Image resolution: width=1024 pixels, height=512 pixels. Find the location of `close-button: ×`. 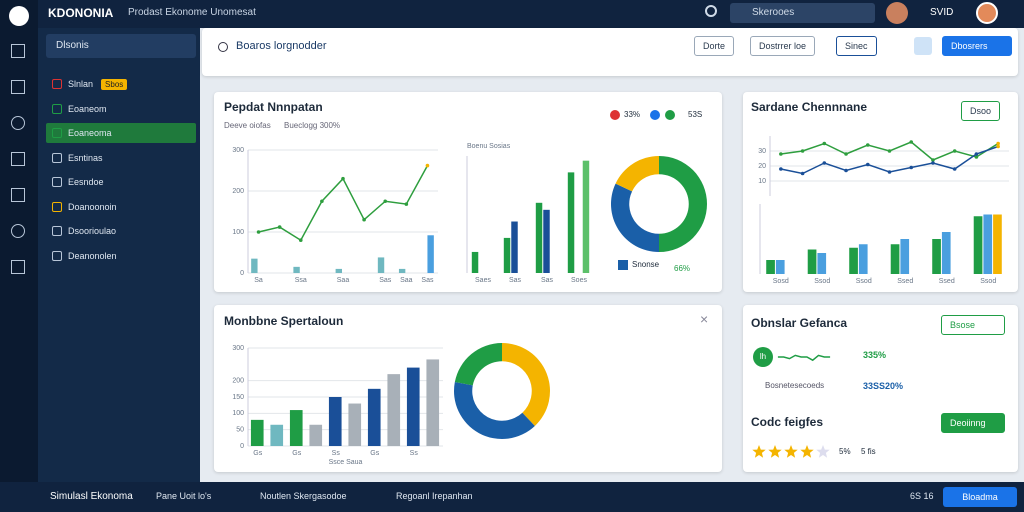

close-button: × is located at coordinates (704, 319).